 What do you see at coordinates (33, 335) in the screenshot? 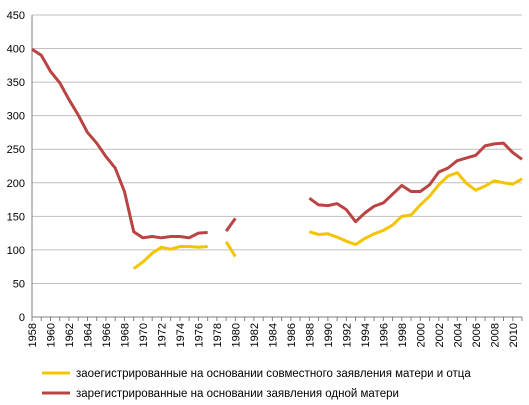
I see `x-tick-label: 1958` at bounding box center [33, 335].